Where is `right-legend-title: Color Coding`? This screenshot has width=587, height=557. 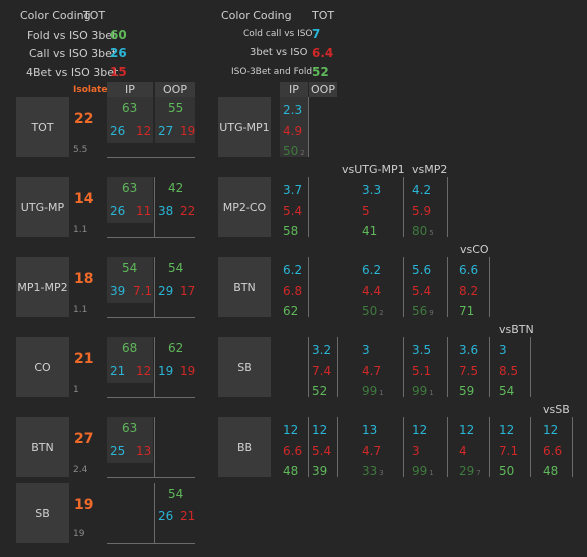
right-legend-title: Color Coding is located at coordinates (256, 15).